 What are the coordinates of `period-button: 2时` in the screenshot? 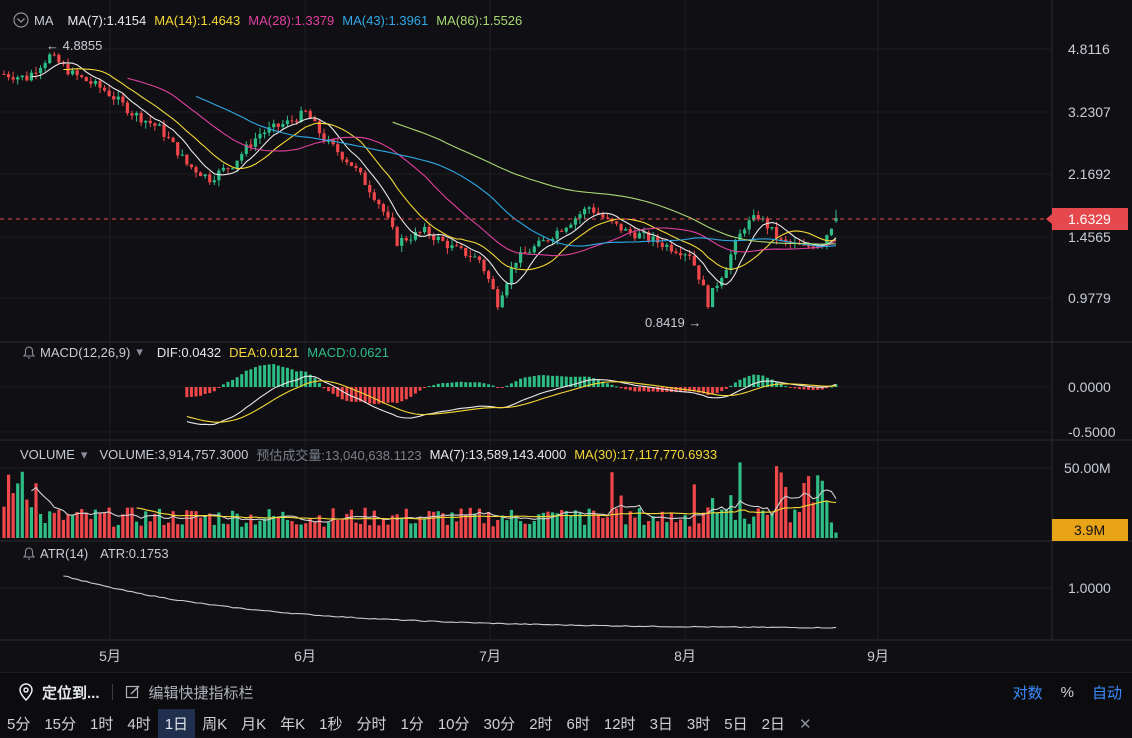 It's located at (541, 724).